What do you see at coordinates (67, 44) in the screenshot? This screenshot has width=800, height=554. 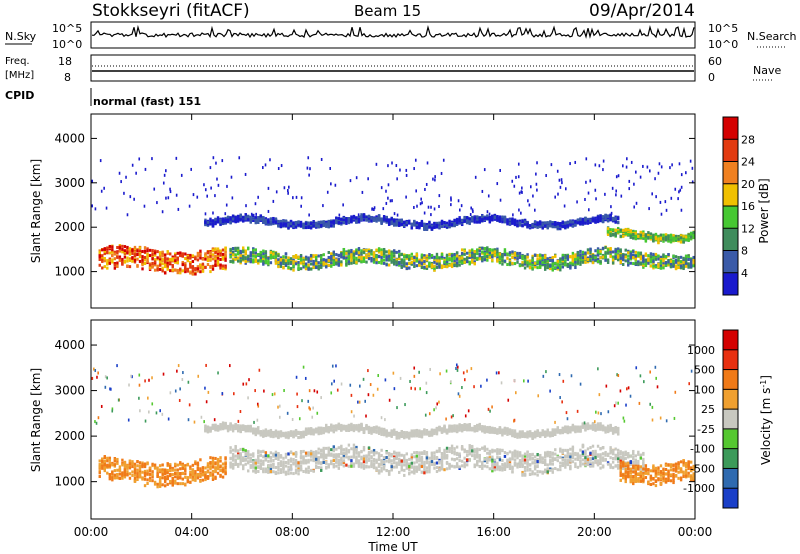 I see `nsky-ytick-bottom: 10^0` at bounding box center [67, 44].